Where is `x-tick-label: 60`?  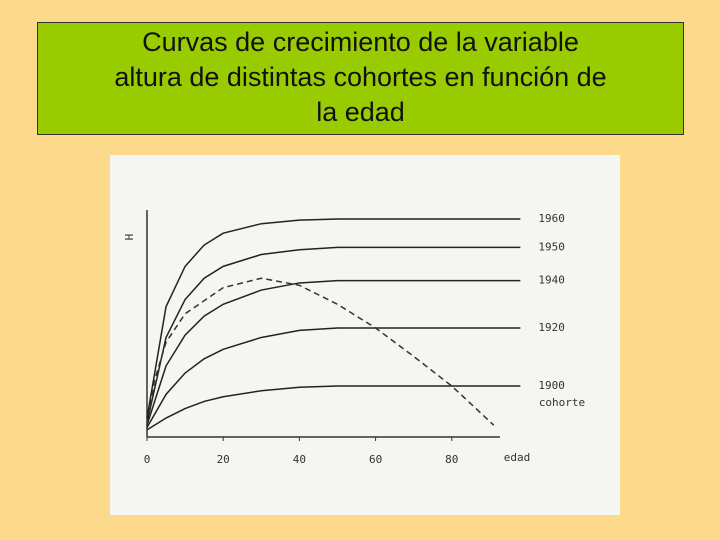 x-tick-label: 60 is located at coordinates (375, 459).